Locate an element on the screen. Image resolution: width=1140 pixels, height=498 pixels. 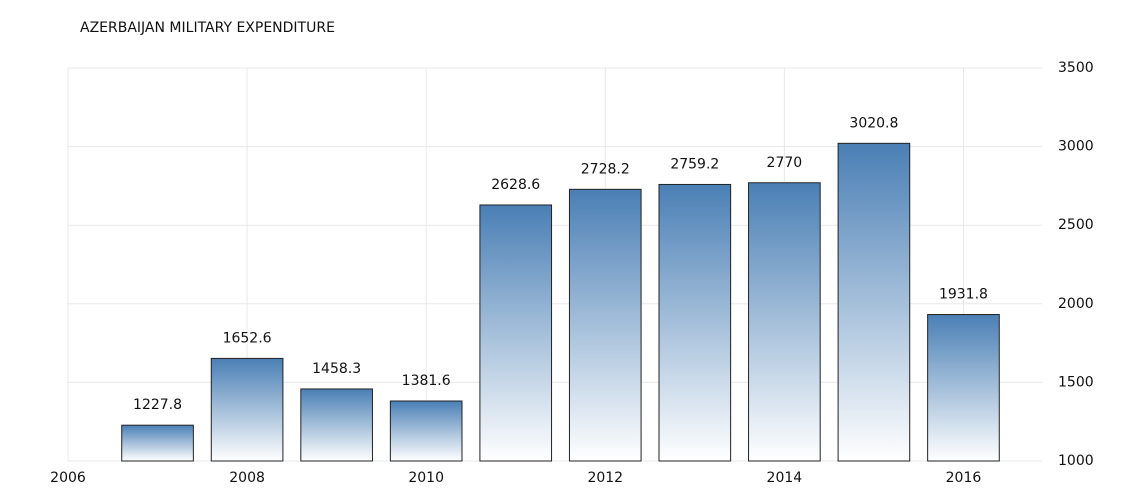
x-tick-label: 2012 is located at coordinates (605, 478).